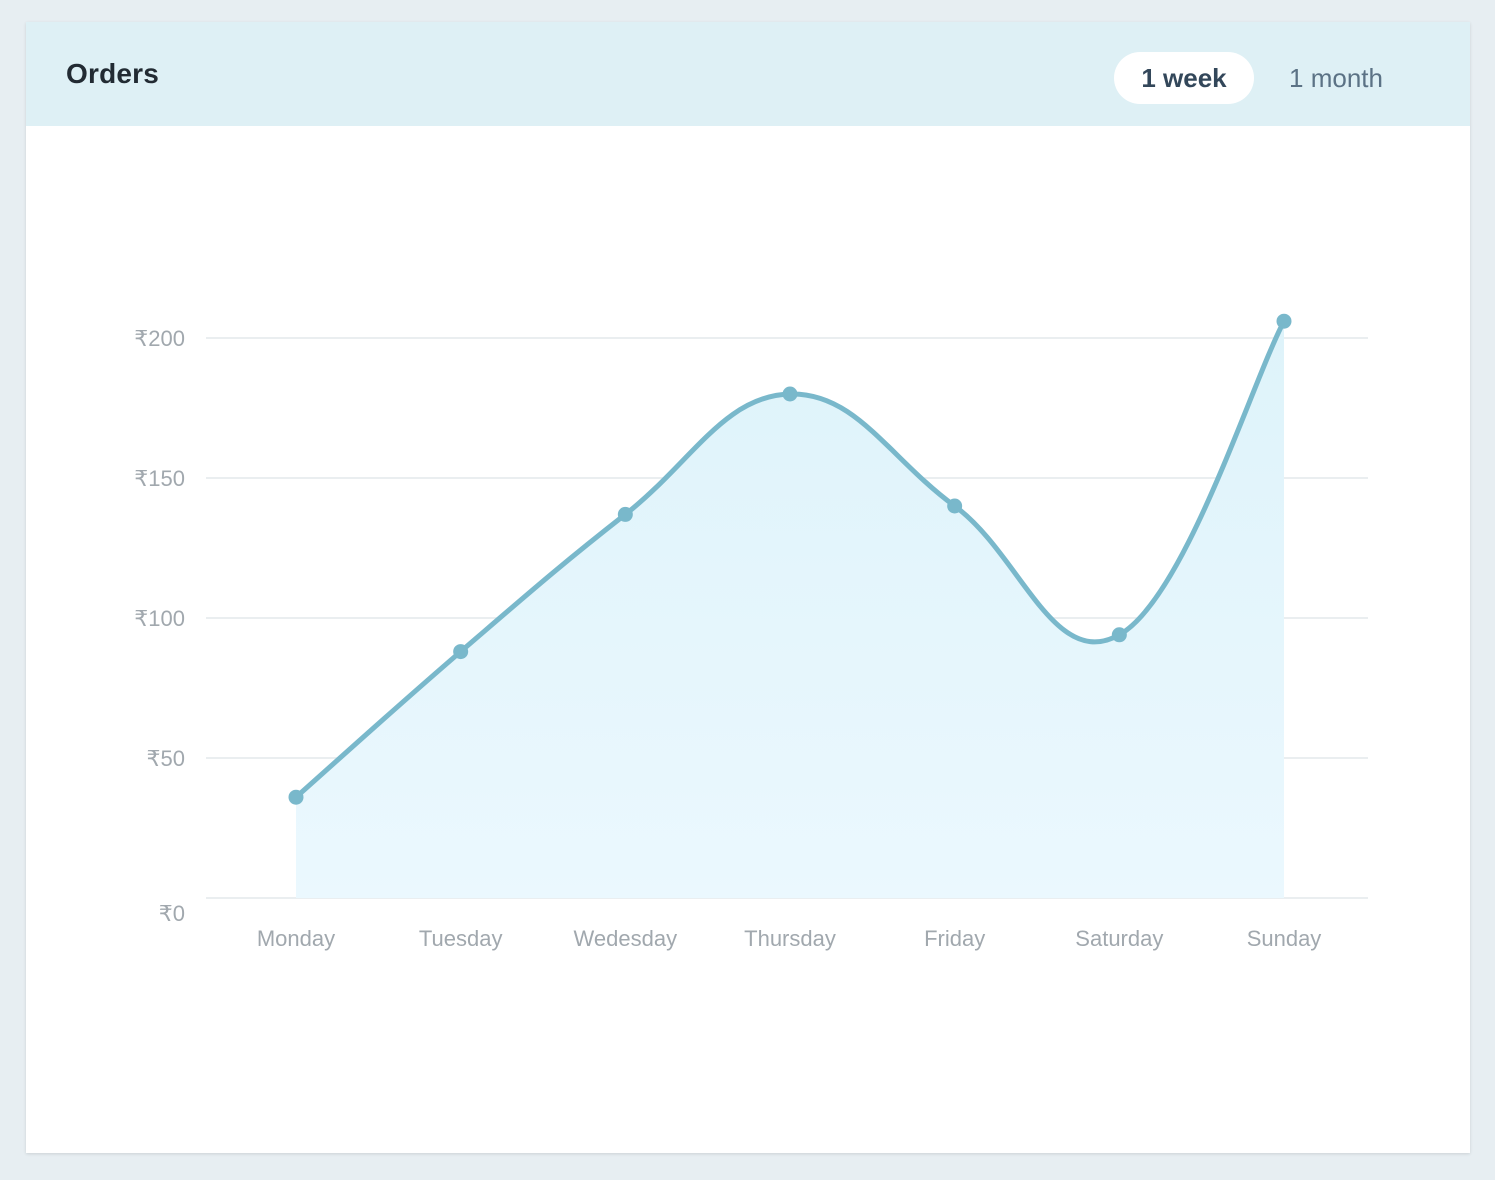  I want to click on card-header: Orders 1 week 1 month, so click(748, 74).